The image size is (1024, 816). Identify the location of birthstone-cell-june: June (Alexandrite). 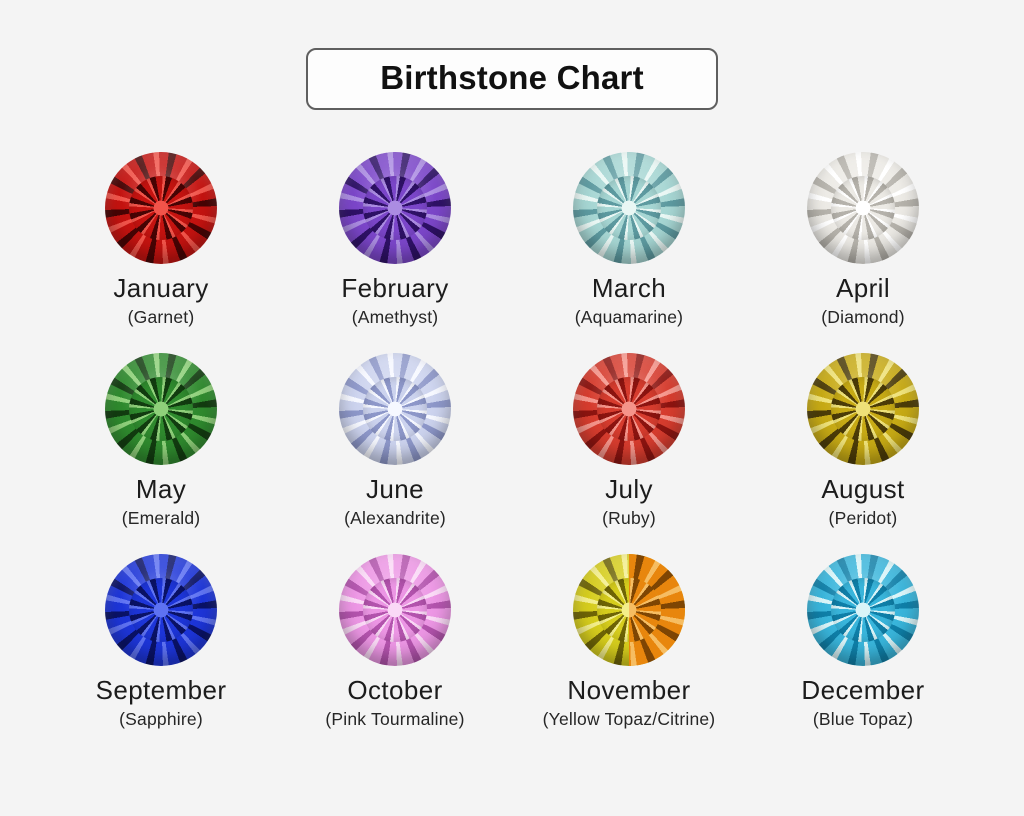
(395, 441).